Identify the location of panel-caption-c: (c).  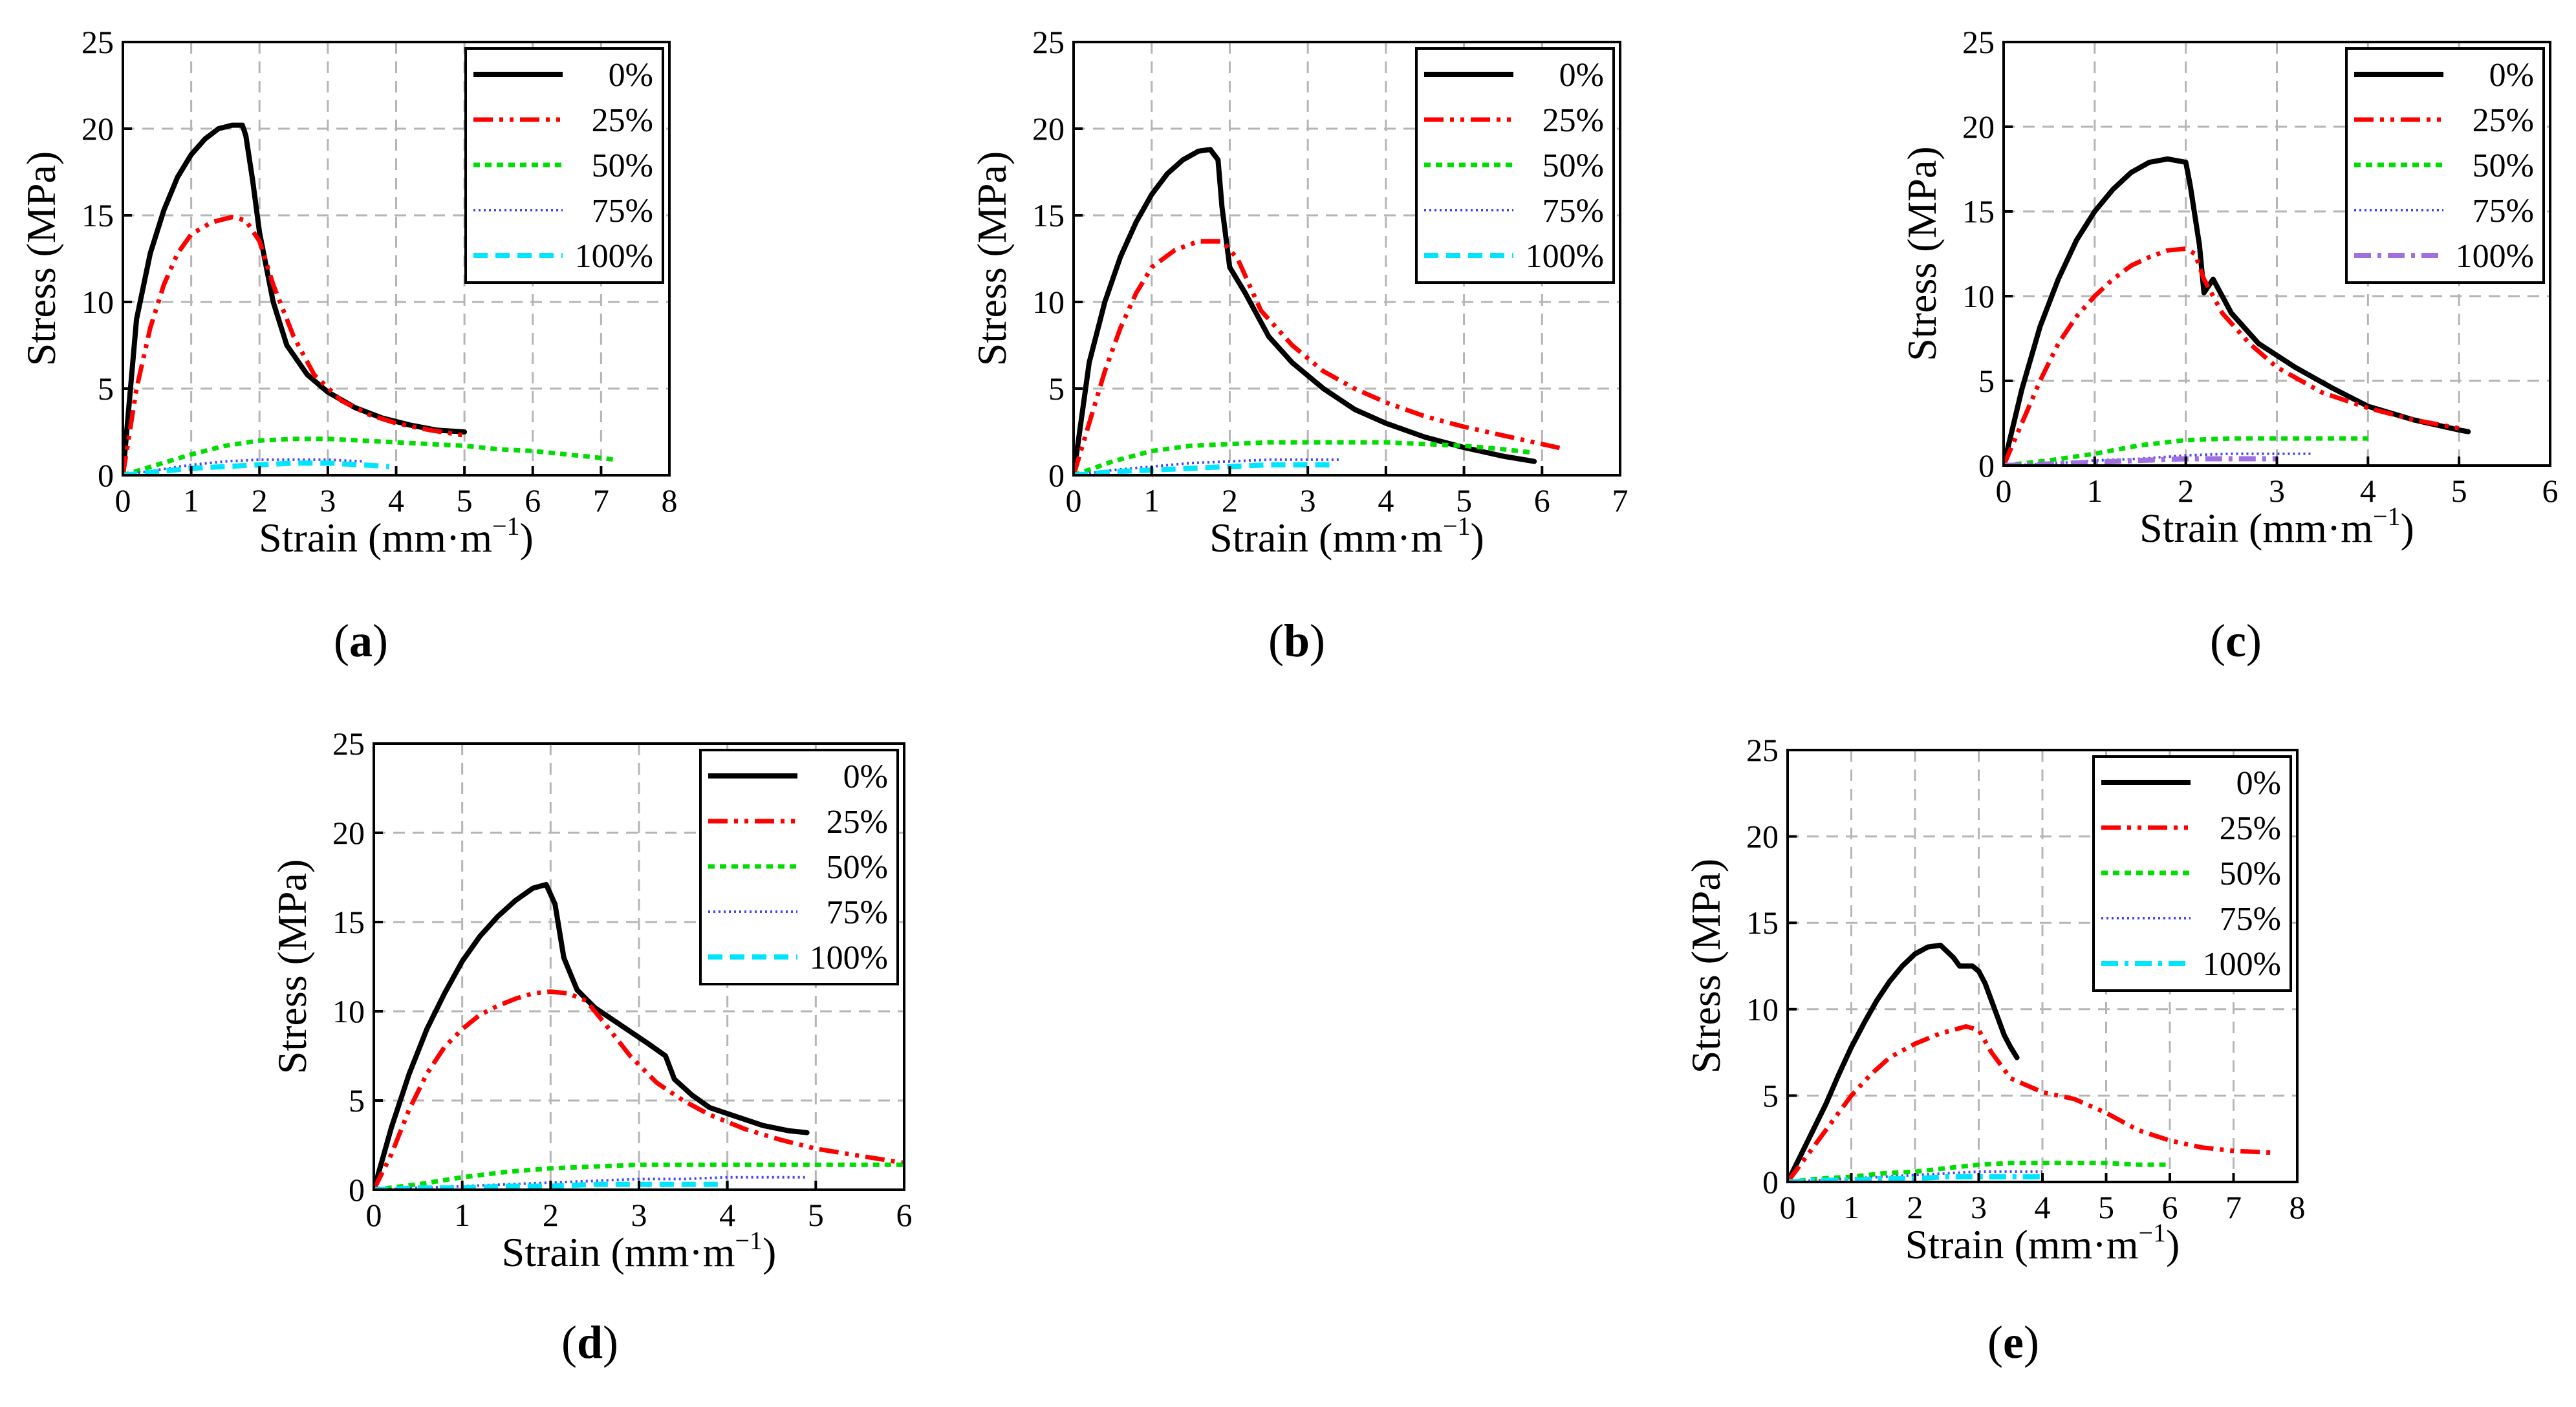
(2236, 641).